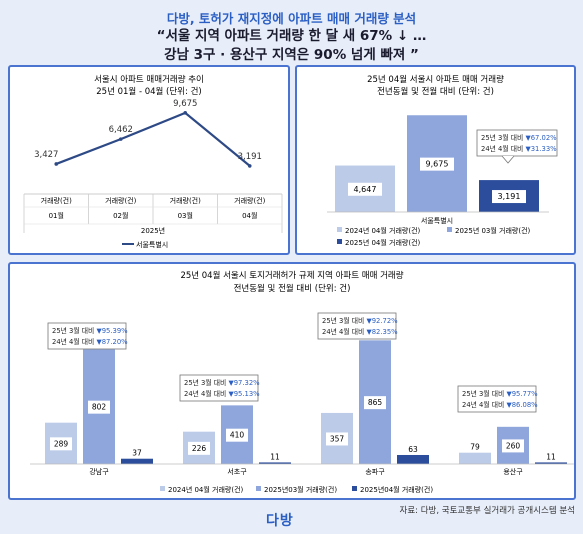 This screenshot has height=534, width=583. I want to click on chart3-callout-2-line-2: 24년 4월 대비 ▼95.13%, so click(222, 393).